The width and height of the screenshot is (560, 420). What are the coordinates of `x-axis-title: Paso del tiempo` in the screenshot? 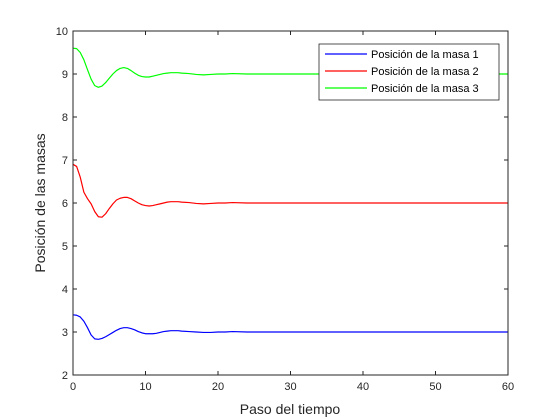 It's located at (290, 409).